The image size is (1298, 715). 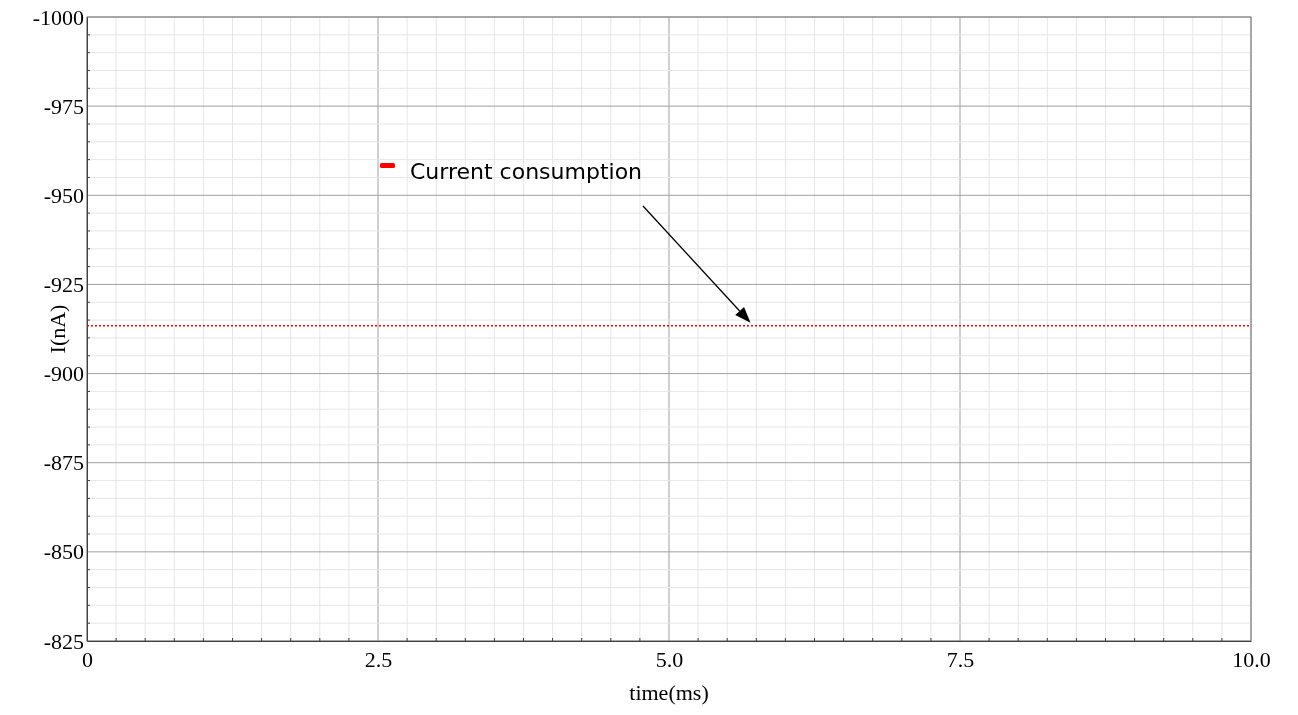 I want to click on x-axis-title: time(ms), so click(x=669, y=692).